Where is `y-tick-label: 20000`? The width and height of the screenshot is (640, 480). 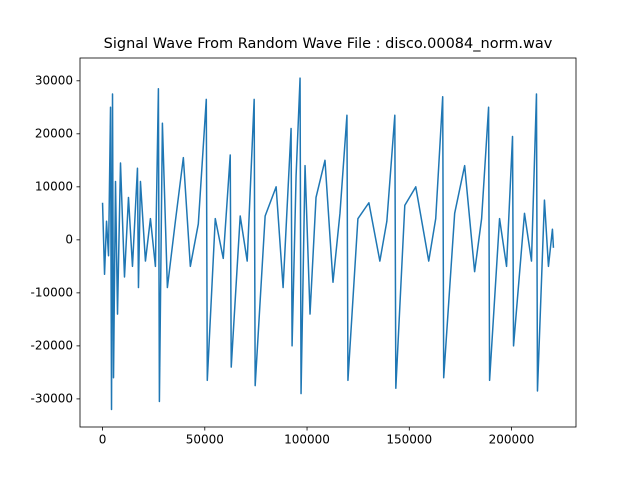
y-tick-label: 20000 is located at coordinates (54, 133).